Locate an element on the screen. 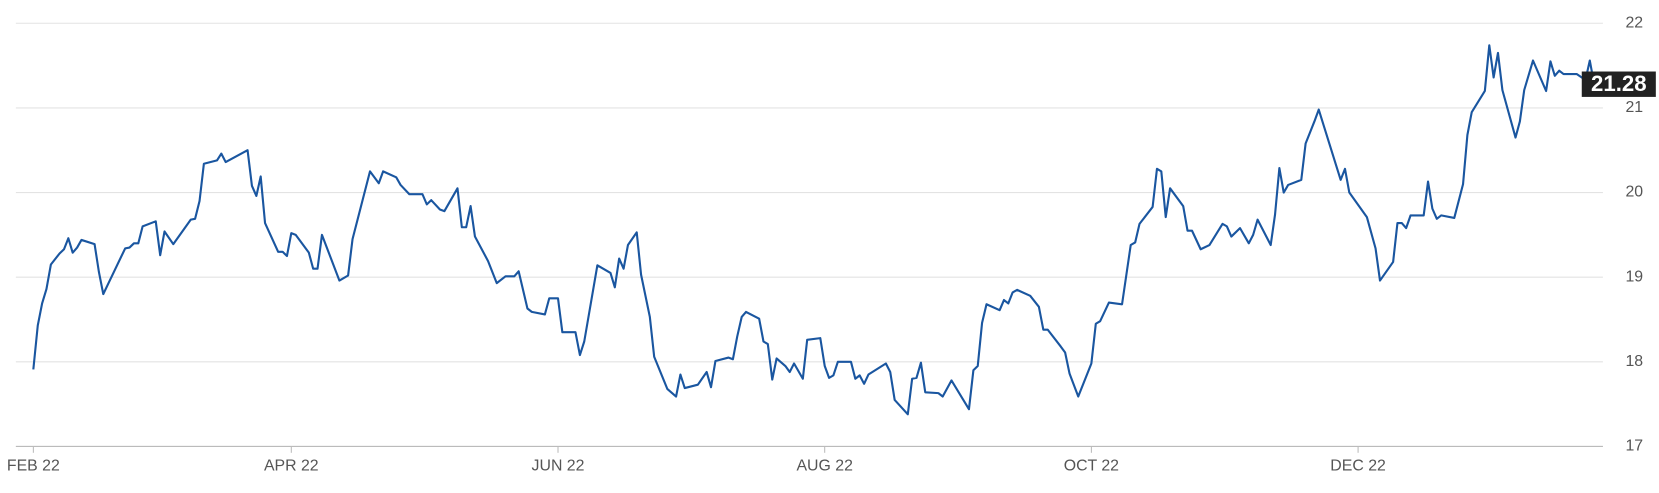 The image size is (1659, 493). y-tick-label: 22 is located at coordinates (1634, 22).